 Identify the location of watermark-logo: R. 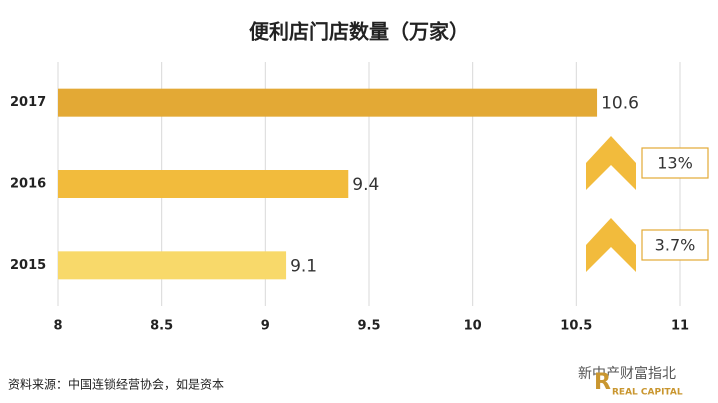
(602, 382).